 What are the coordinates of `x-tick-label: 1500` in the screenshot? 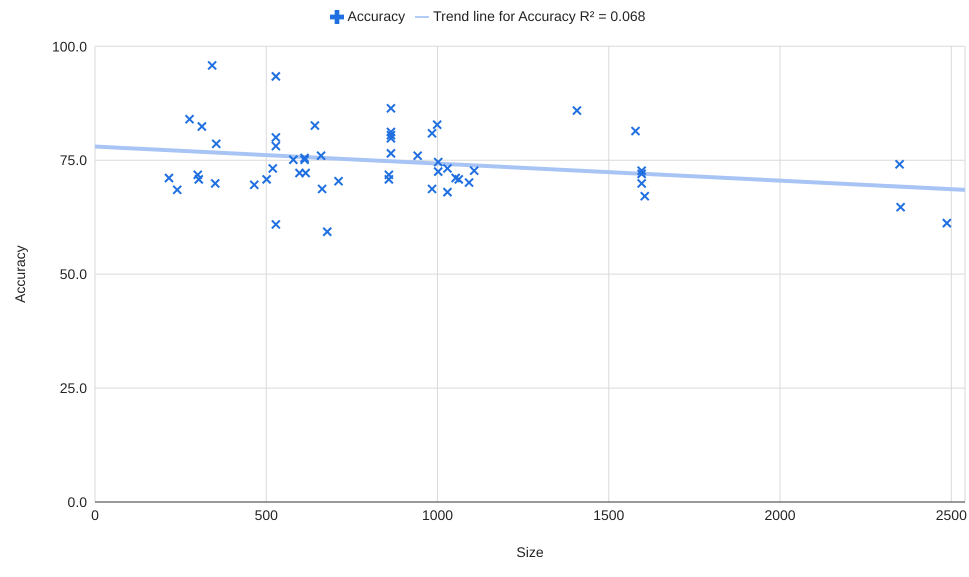 It's located at (609, 514).